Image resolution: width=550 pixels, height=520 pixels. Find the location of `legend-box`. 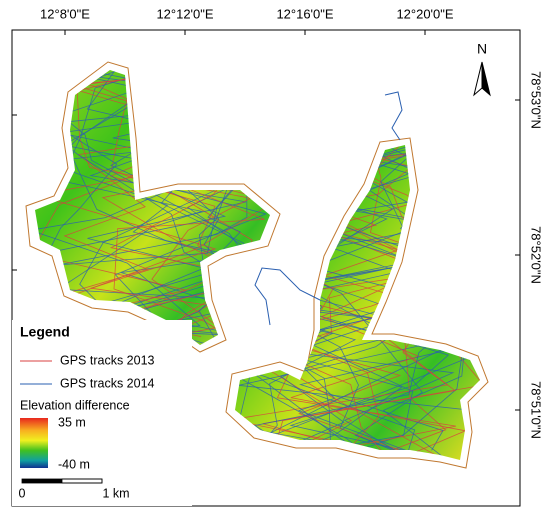

legend-box is located at coordinates (102, 413).